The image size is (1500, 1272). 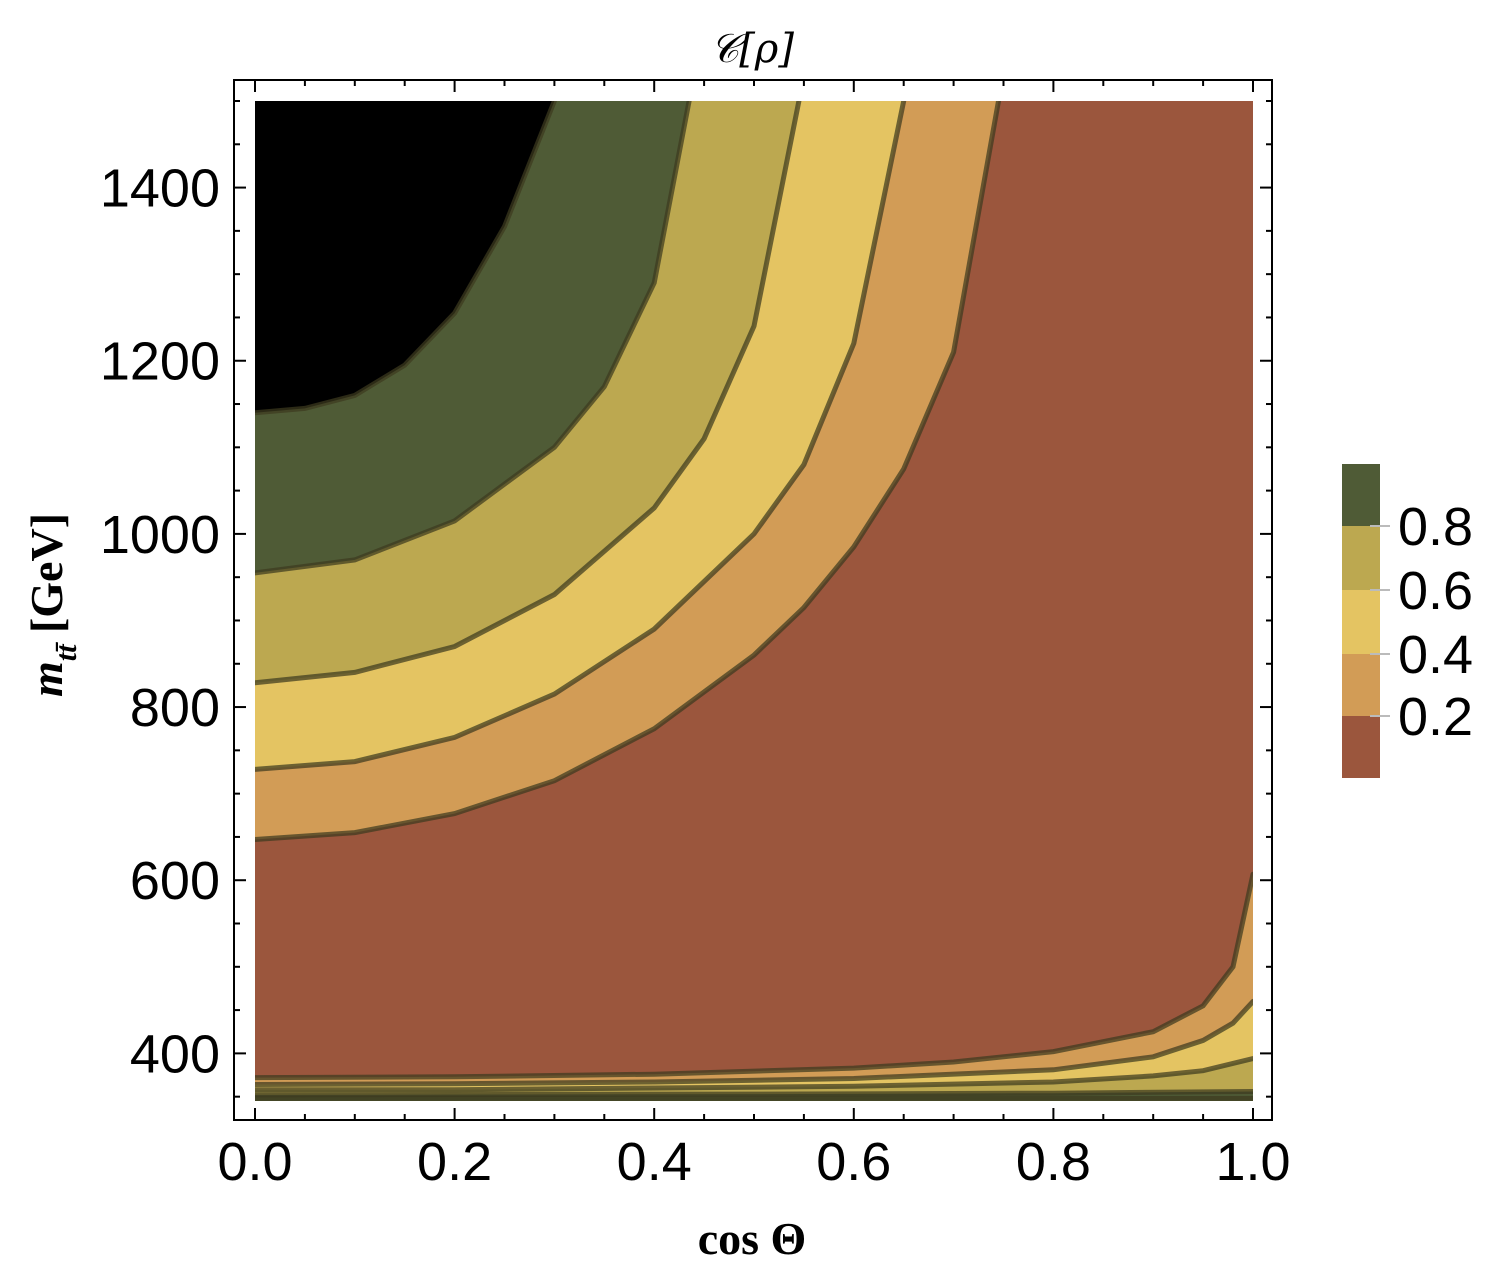 What do you see at coordinates (160, 189) in the screenshot?
I see `y-tick-label: 1400` at bounding box center [160, 189].